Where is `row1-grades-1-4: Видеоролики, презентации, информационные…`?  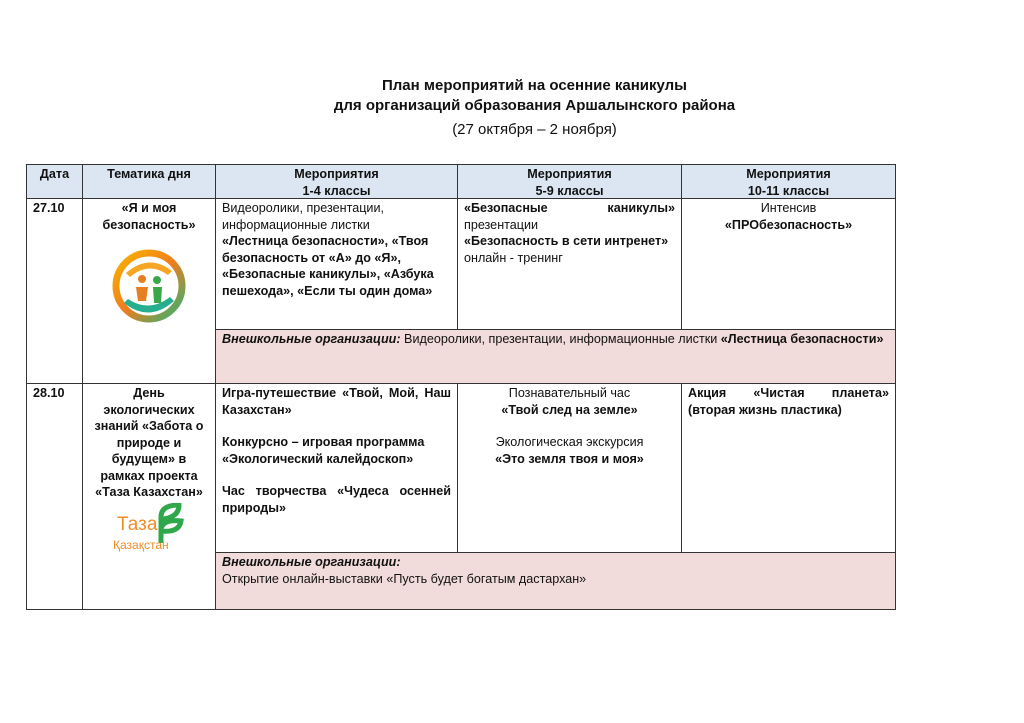 row1-grades-1-4: Видеоролики, презентации, информационные… is located at coordinates (336, 264).